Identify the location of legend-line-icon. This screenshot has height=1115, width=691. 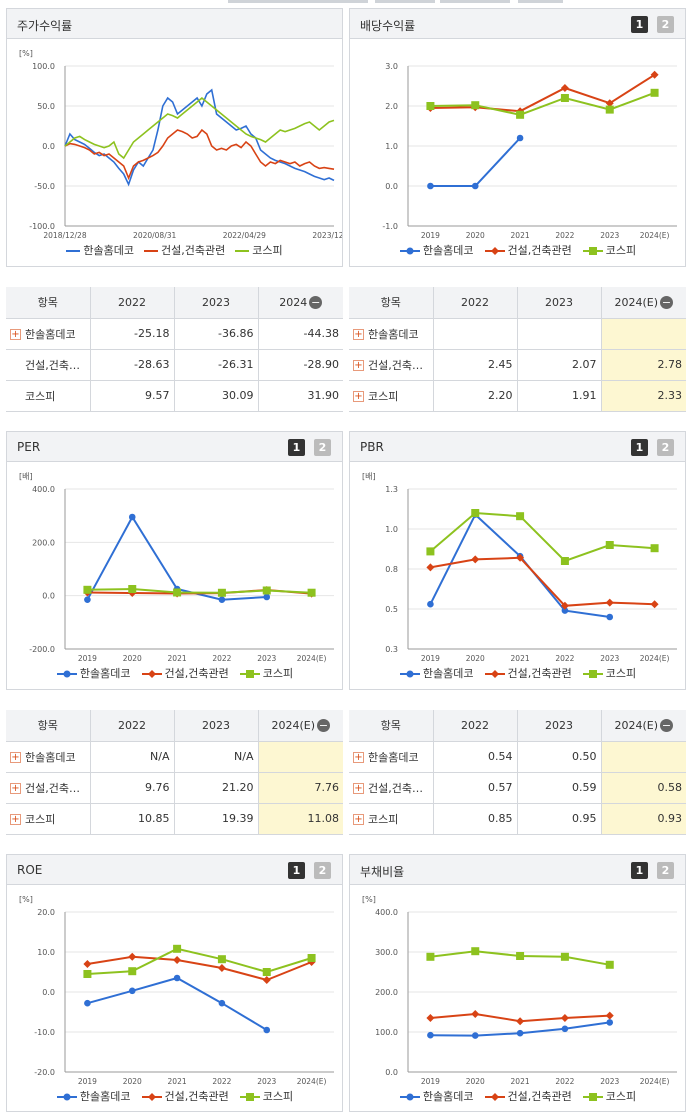
(242, 251).